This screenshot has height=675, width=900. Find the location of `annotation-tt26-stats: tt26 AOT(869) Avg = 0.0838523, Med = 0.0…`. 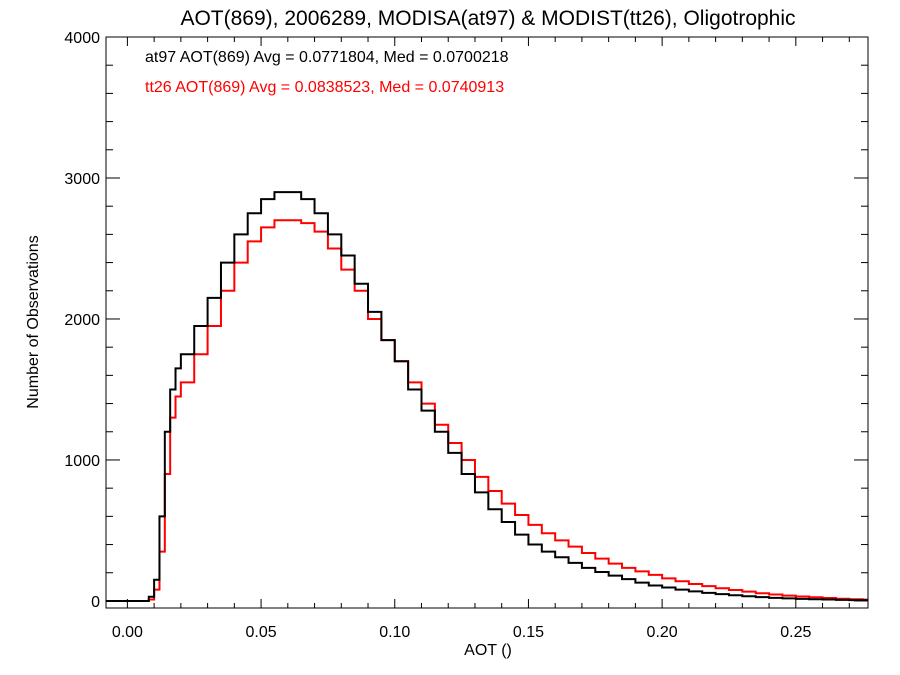

annotation-tt26-stats: tt26 AOT(869) Avg = 0.0838523, Med = 0.0… is located at coordinates (324, 87).